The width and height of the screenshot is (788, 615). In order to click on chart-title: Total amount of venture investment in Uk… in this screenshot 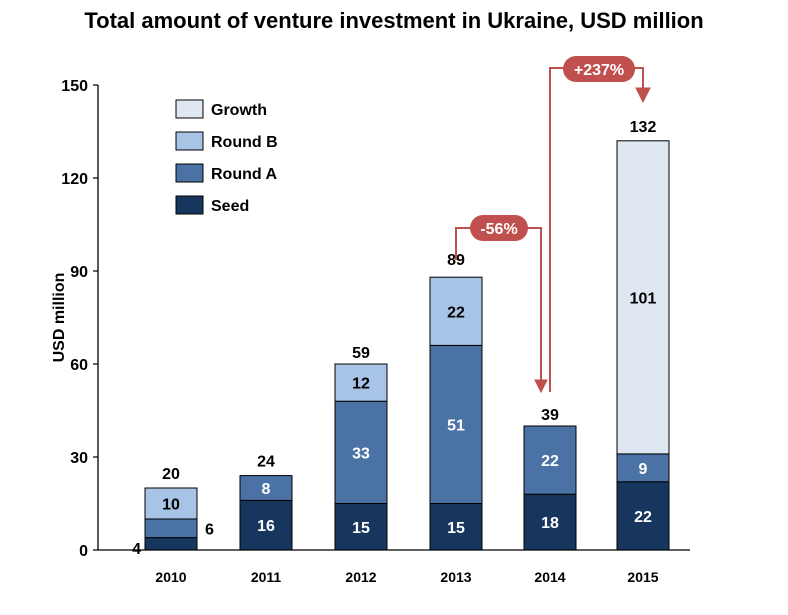, I will do `click(394, 20)`.